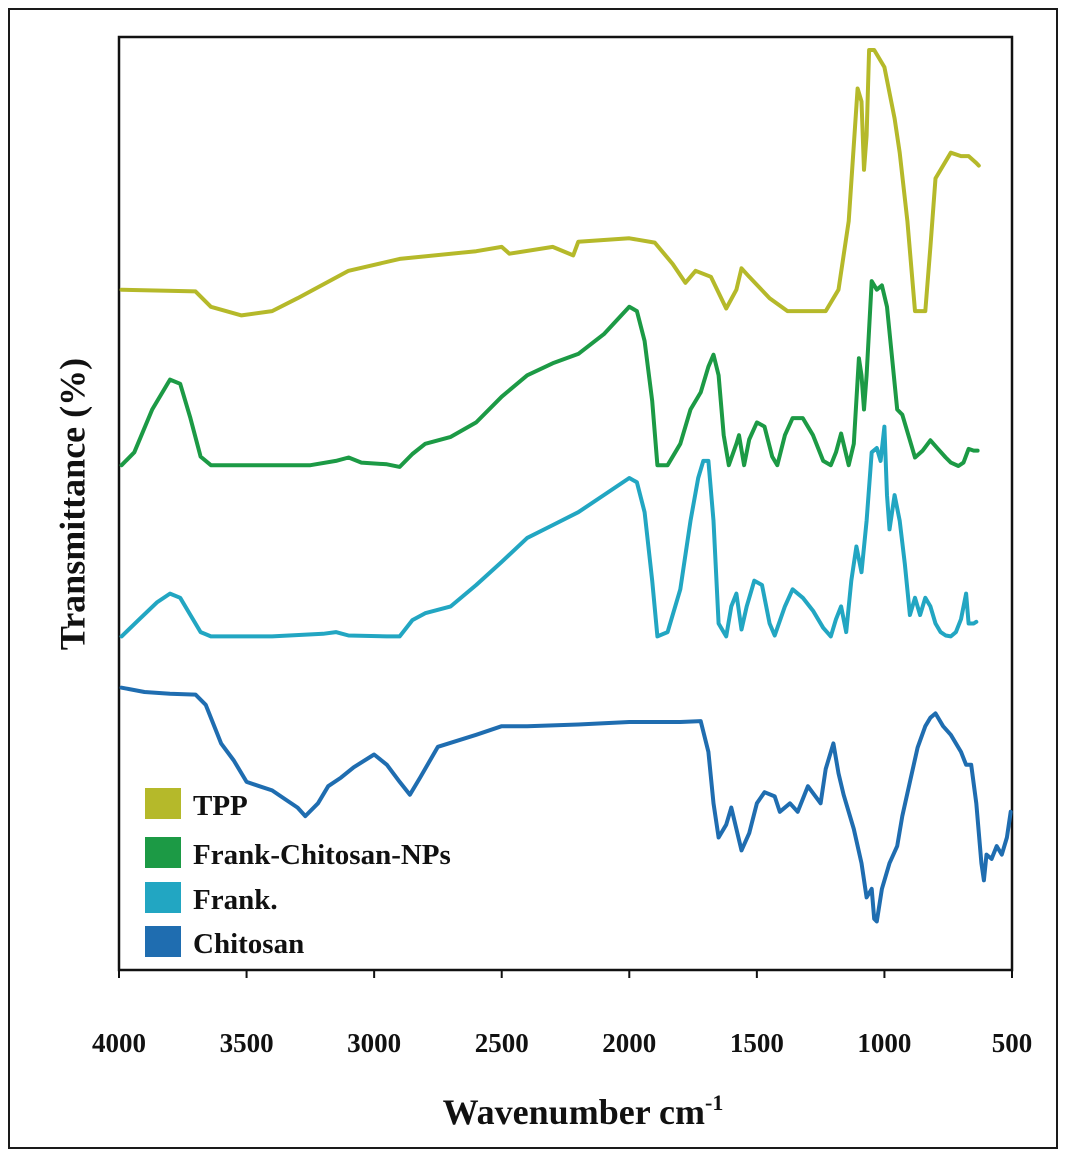 Image resolution: width=1070 pixels, height=1159 pixels. What do you see at coordinates (298, 874) in the screenshot?
I see `legend: TPP Frank-Chitosan-NPs Frank. Chitosan` at bounding box center [298, 874].